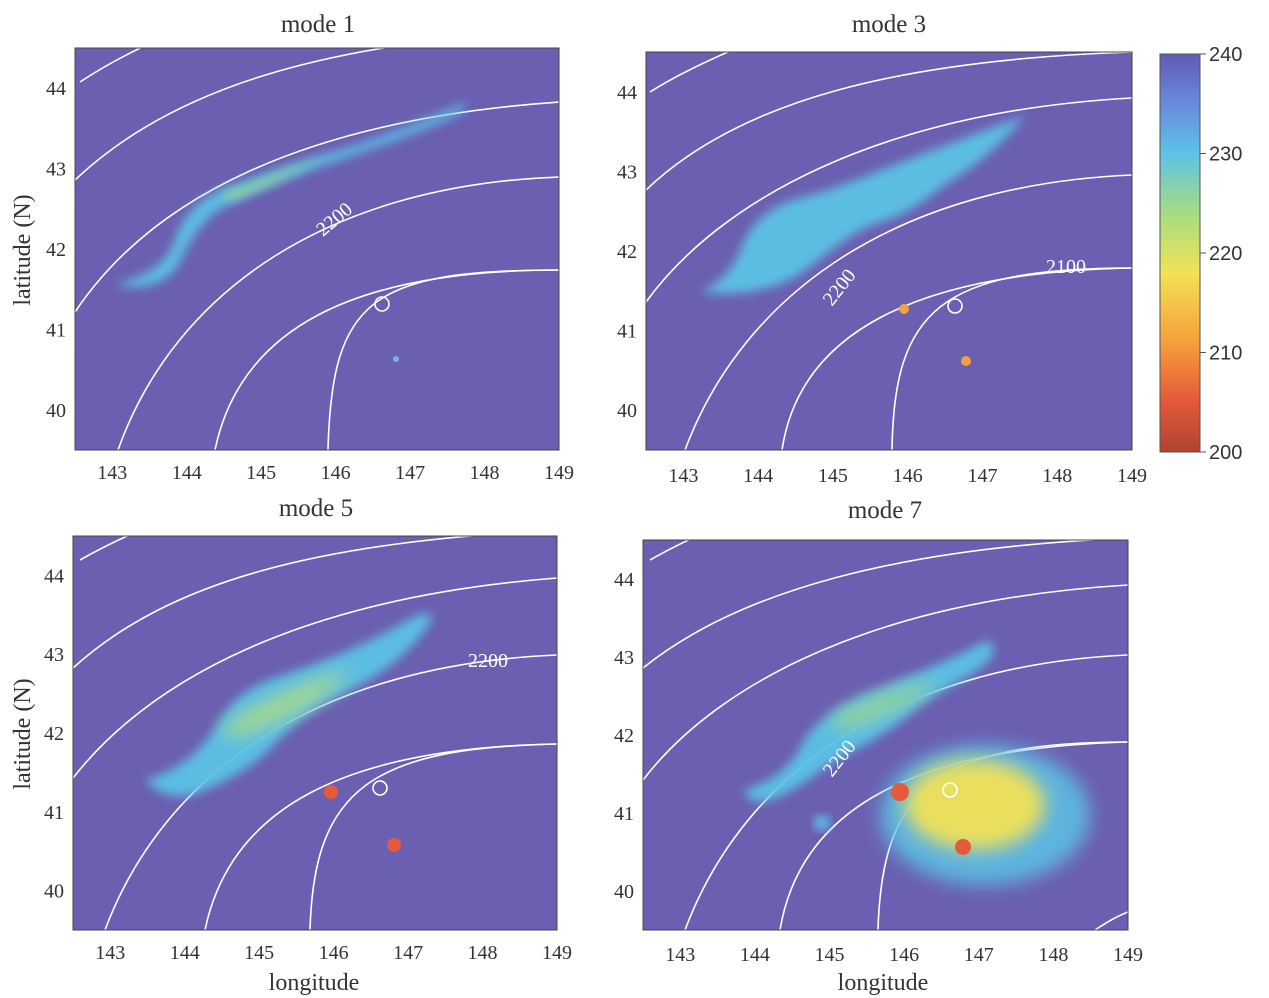  I want to click on colorbar: 240 230 220 210 200, so click(1200, 254).